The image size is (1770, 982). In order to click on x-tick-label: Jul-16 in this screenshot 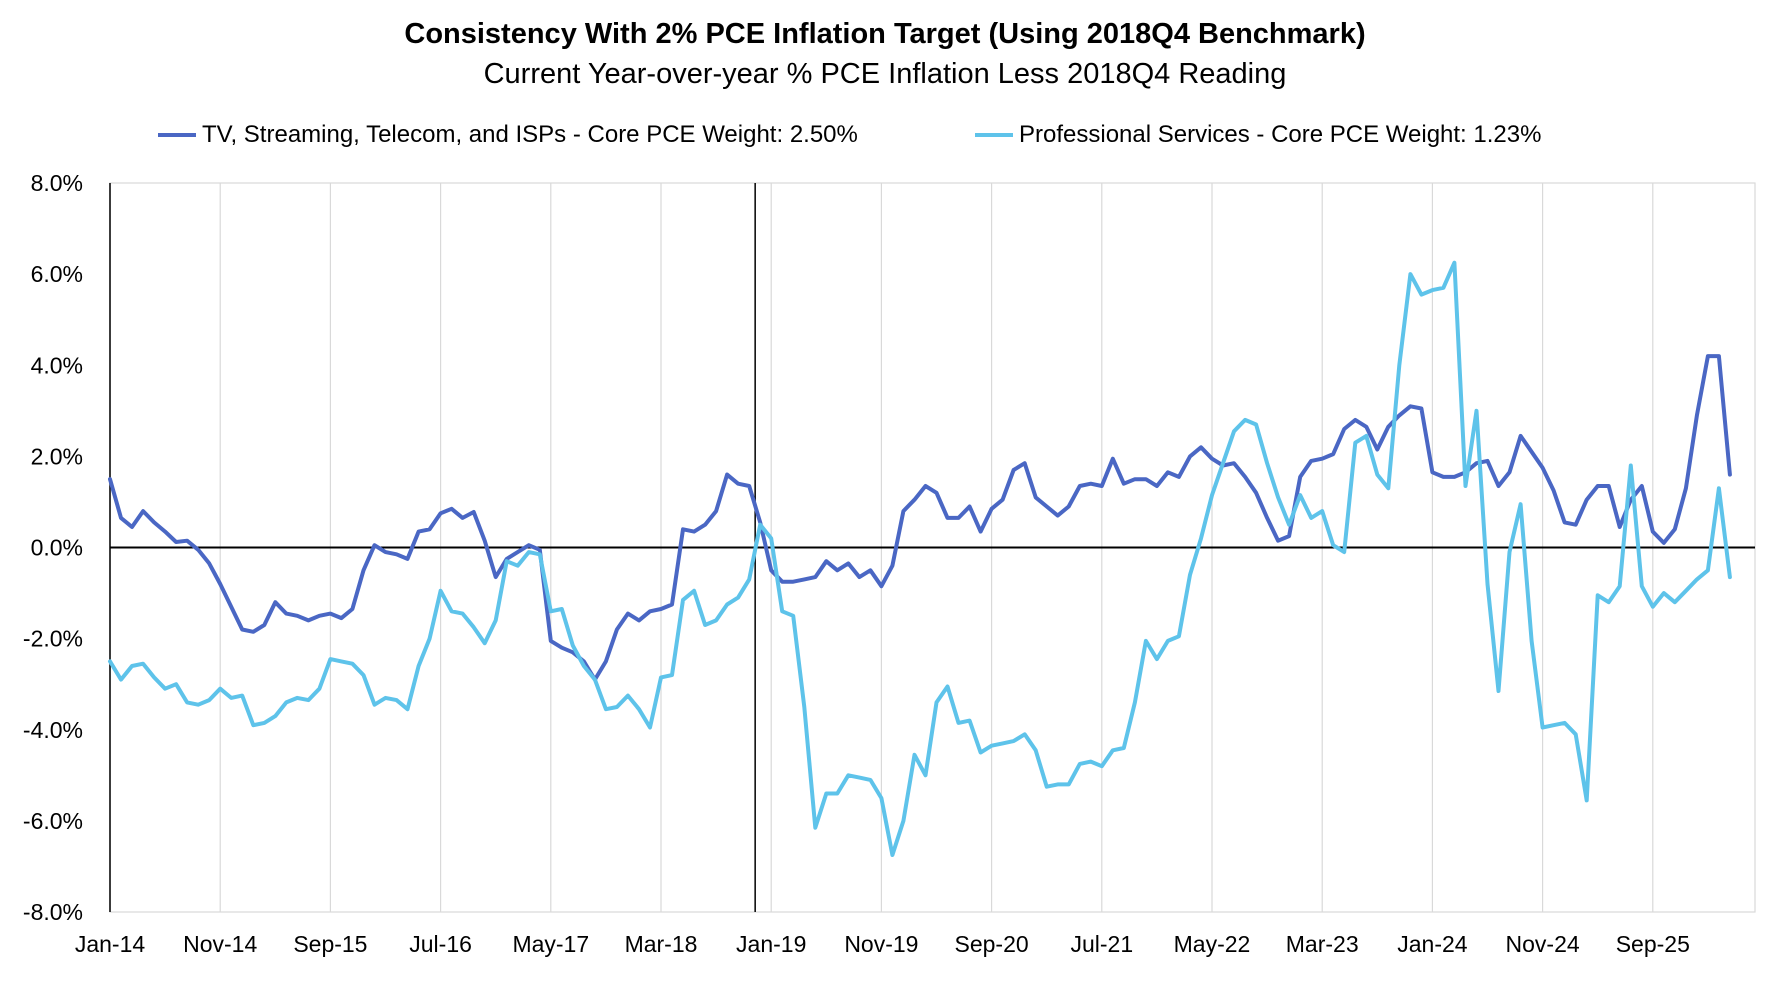, I will do `click(440, 944)`.